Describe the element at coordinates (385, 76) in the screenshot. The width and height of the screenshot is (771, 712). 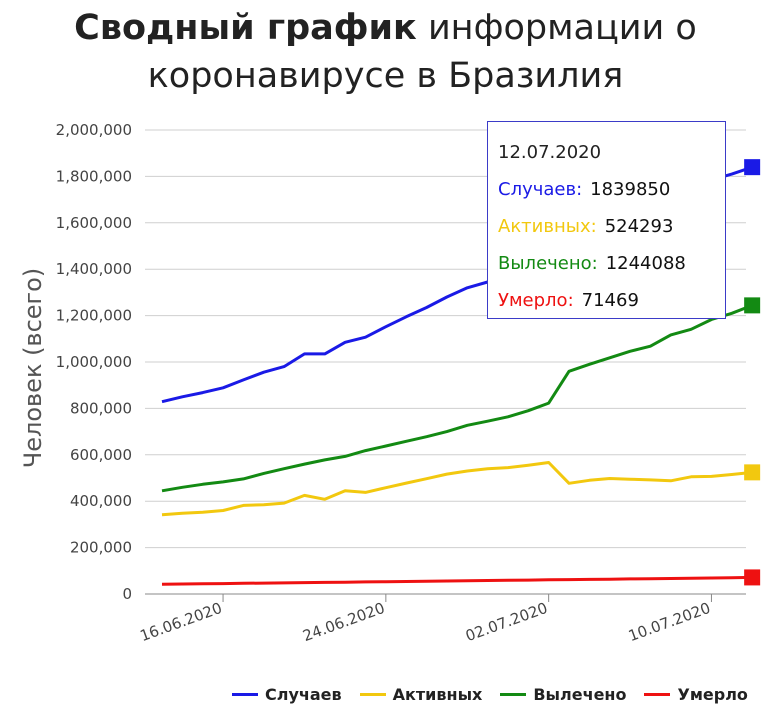
I see `title-line2: коронавирусе в Бразилия` at that location.